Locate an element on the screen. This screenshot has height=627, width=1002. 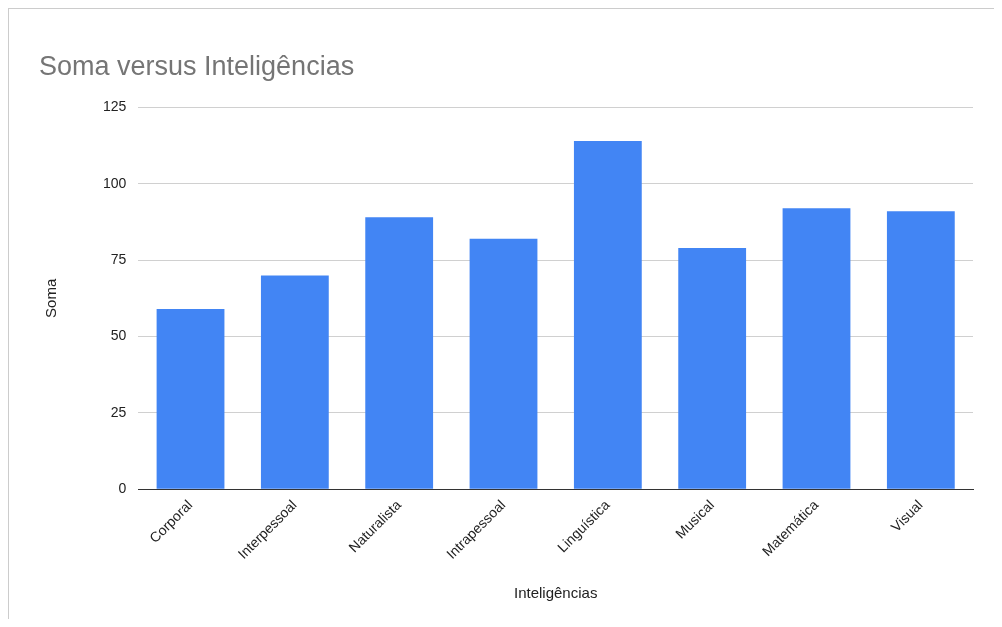
y-tick-label: 25 is located at coordinates (118, 411).